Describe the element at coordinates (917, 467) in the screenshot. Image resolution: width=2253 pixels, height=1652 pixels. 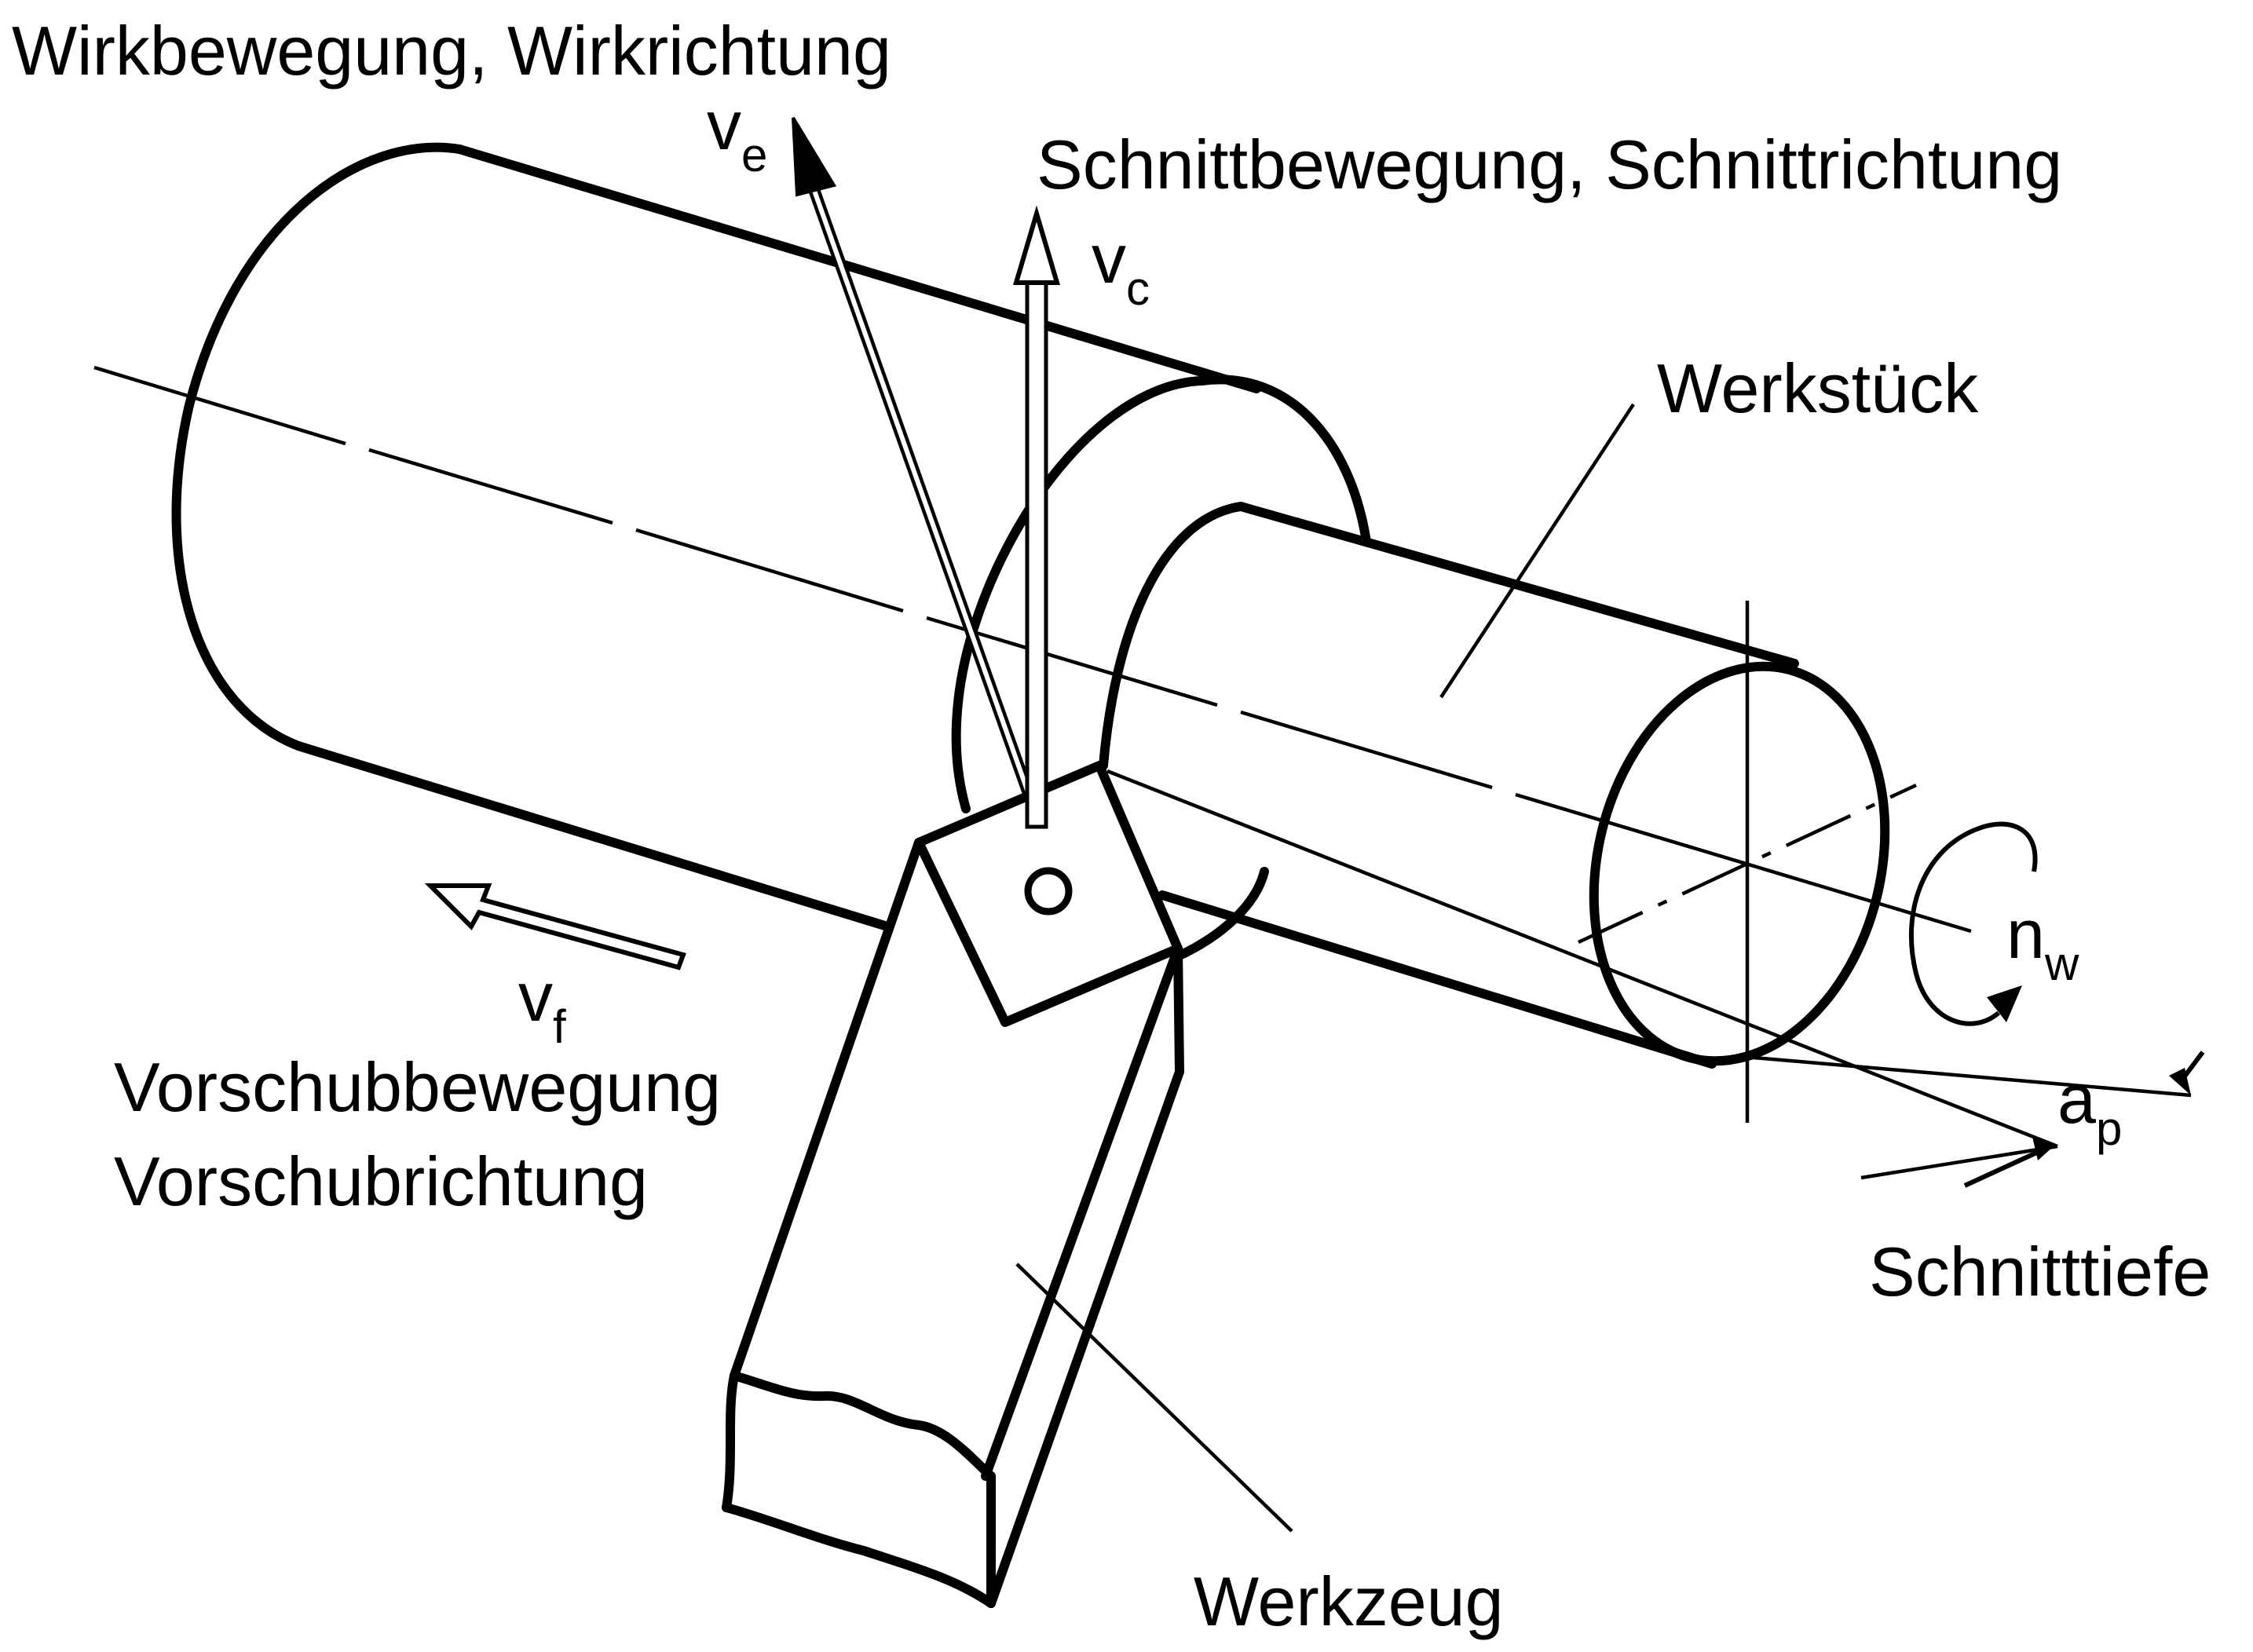
I see `effective-direction-arrow` at that location.